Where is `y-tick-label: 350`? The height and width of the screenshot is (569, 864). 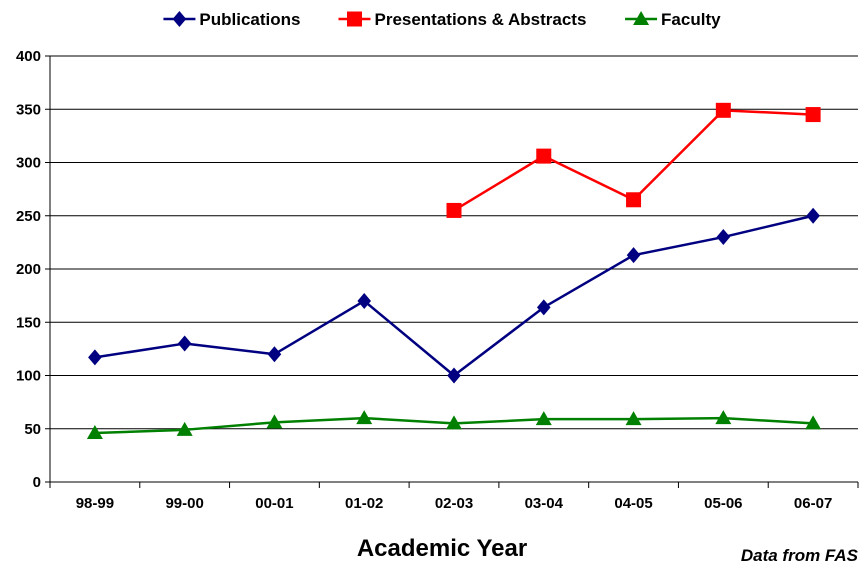
y-tick-label: 350 is located at coordinates (28, 109).